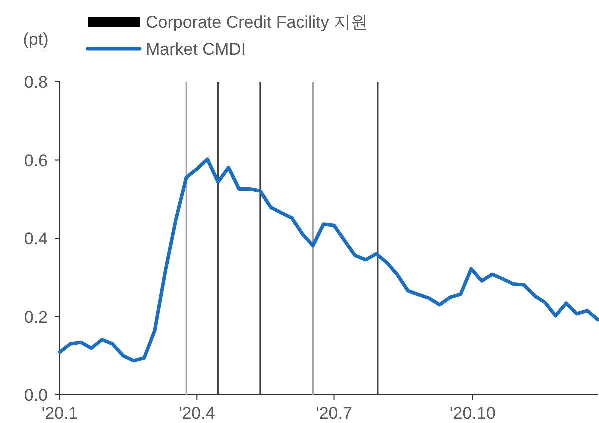  Describe the element at coordinates (334, 413) in the screenshot. I see `x-tick-label: '20.7` at that location.